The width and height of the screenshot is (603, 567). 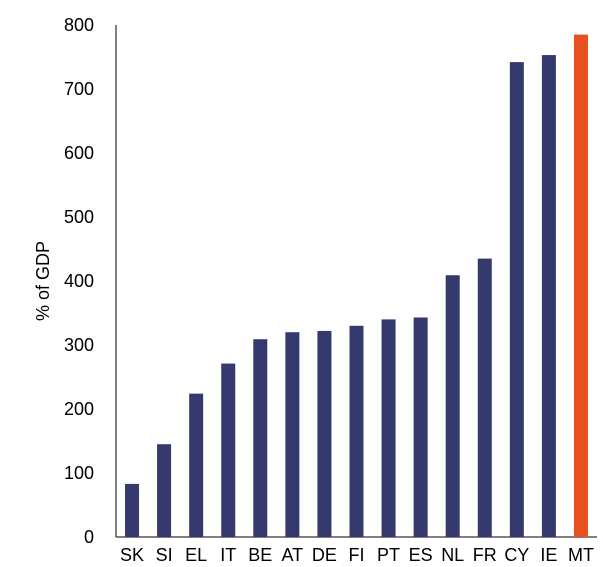 I want to click on y-axis: 0 100 200 300 400 500 600 700 800, so click(x=90, y=281).